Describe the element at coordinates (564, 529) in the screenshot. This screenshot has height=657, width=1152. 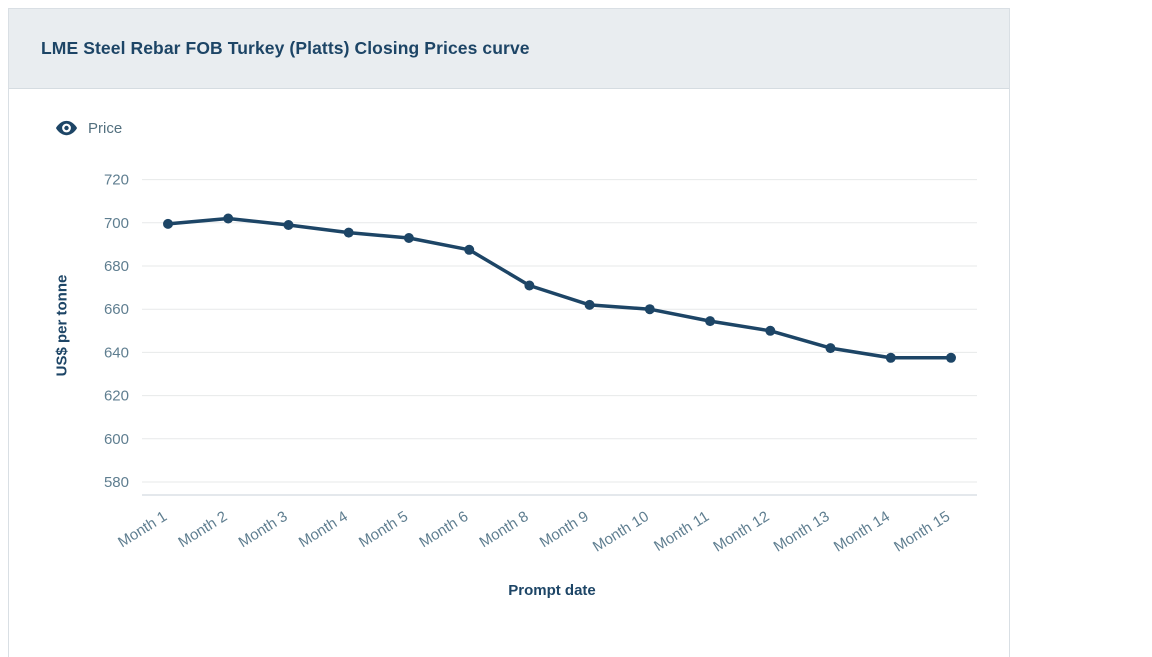
I see `x-tick-label: Month 9` at that location.